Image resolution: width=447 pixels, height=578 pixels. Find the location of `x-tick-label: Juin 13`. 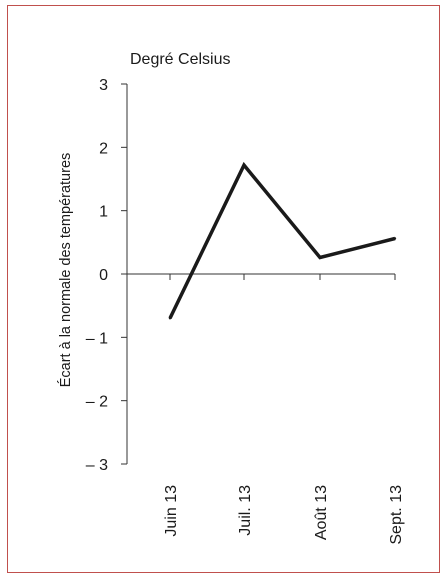

x-tick-label: Juin 13 is located at coordinates (171, 511).